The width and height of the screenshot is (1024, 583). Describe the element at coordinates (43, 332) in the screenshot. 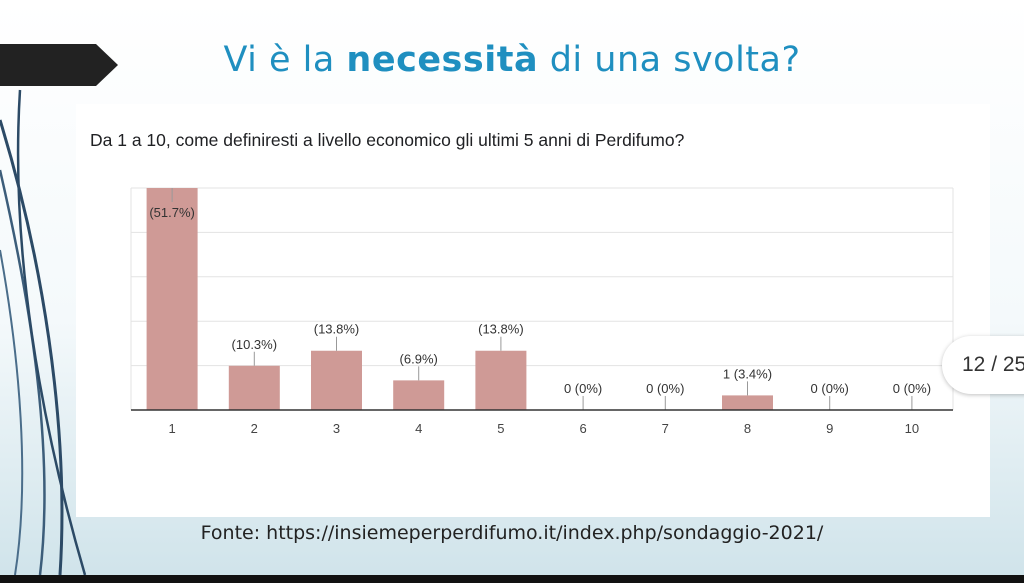

I see `decorative-curves` at that location.